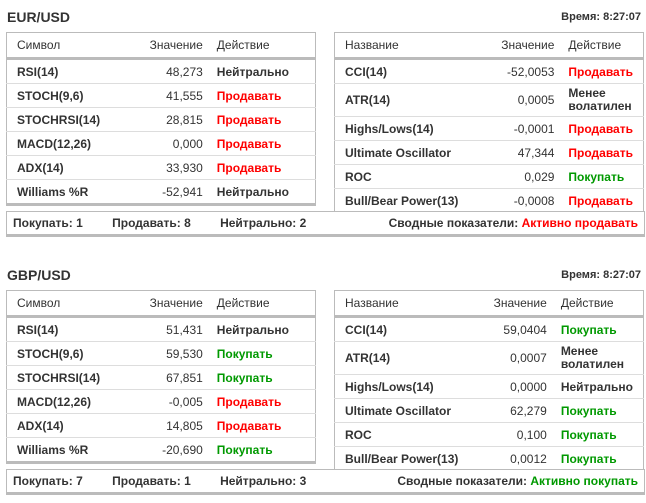 This screenshot has width=646, height=503. I want to click on indicator-value: -0,0008, so click(521, 201).